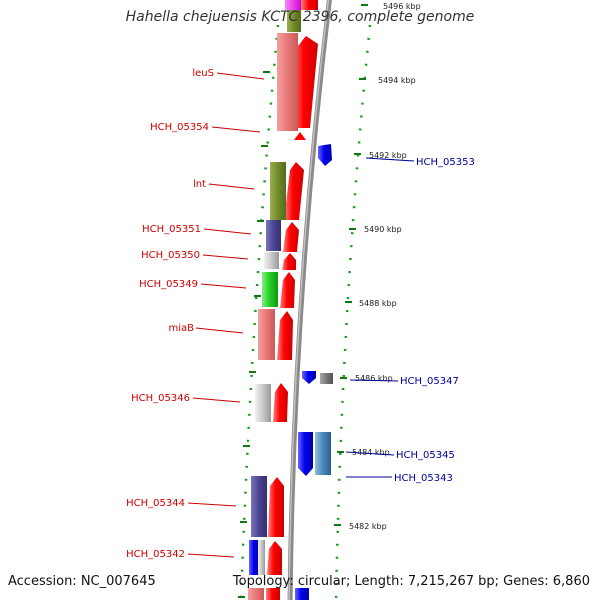  Describe the element at coordinates (380, 317) in the screenshot. I see `right-leader-lines` at that location.